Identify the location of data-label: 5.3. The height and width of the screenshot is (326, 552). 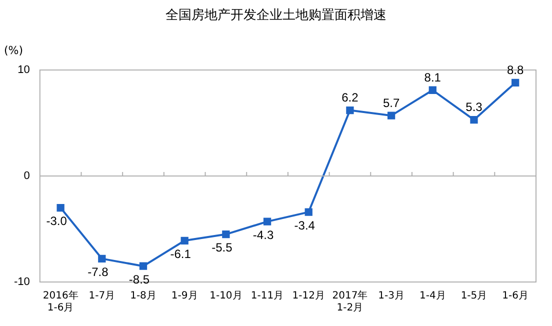
(474, 107).